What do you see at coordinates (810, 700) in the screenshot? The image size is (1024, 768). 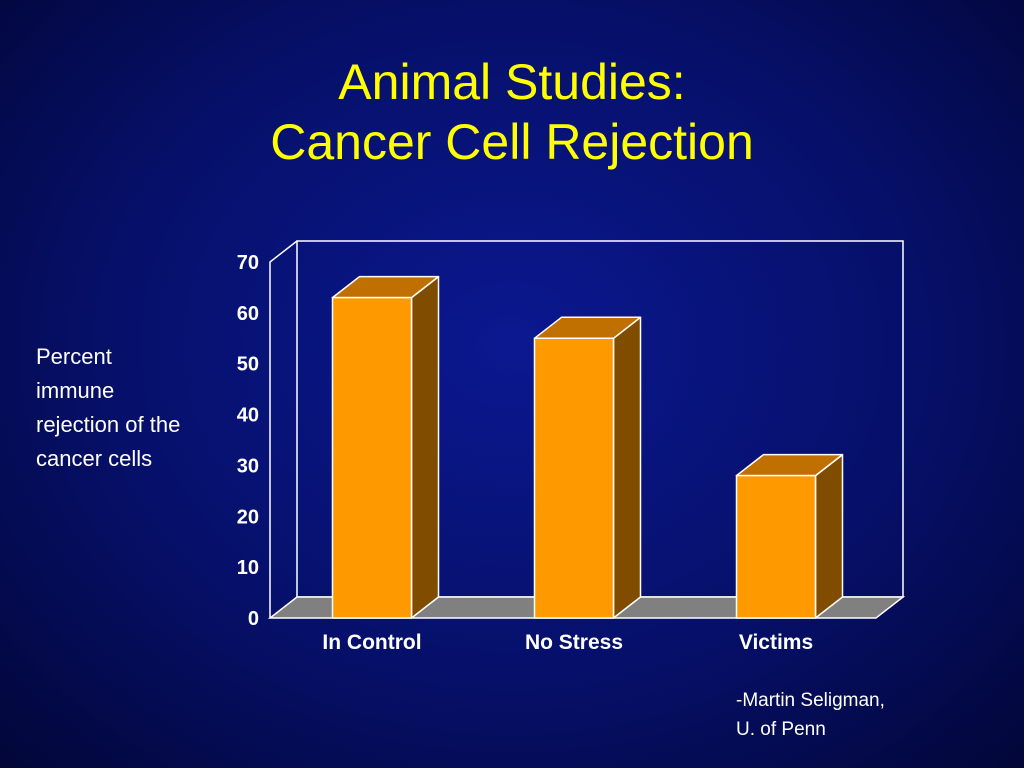 I see `credit-line1: -Martin Seligman,` at bounding box center [810, 700].